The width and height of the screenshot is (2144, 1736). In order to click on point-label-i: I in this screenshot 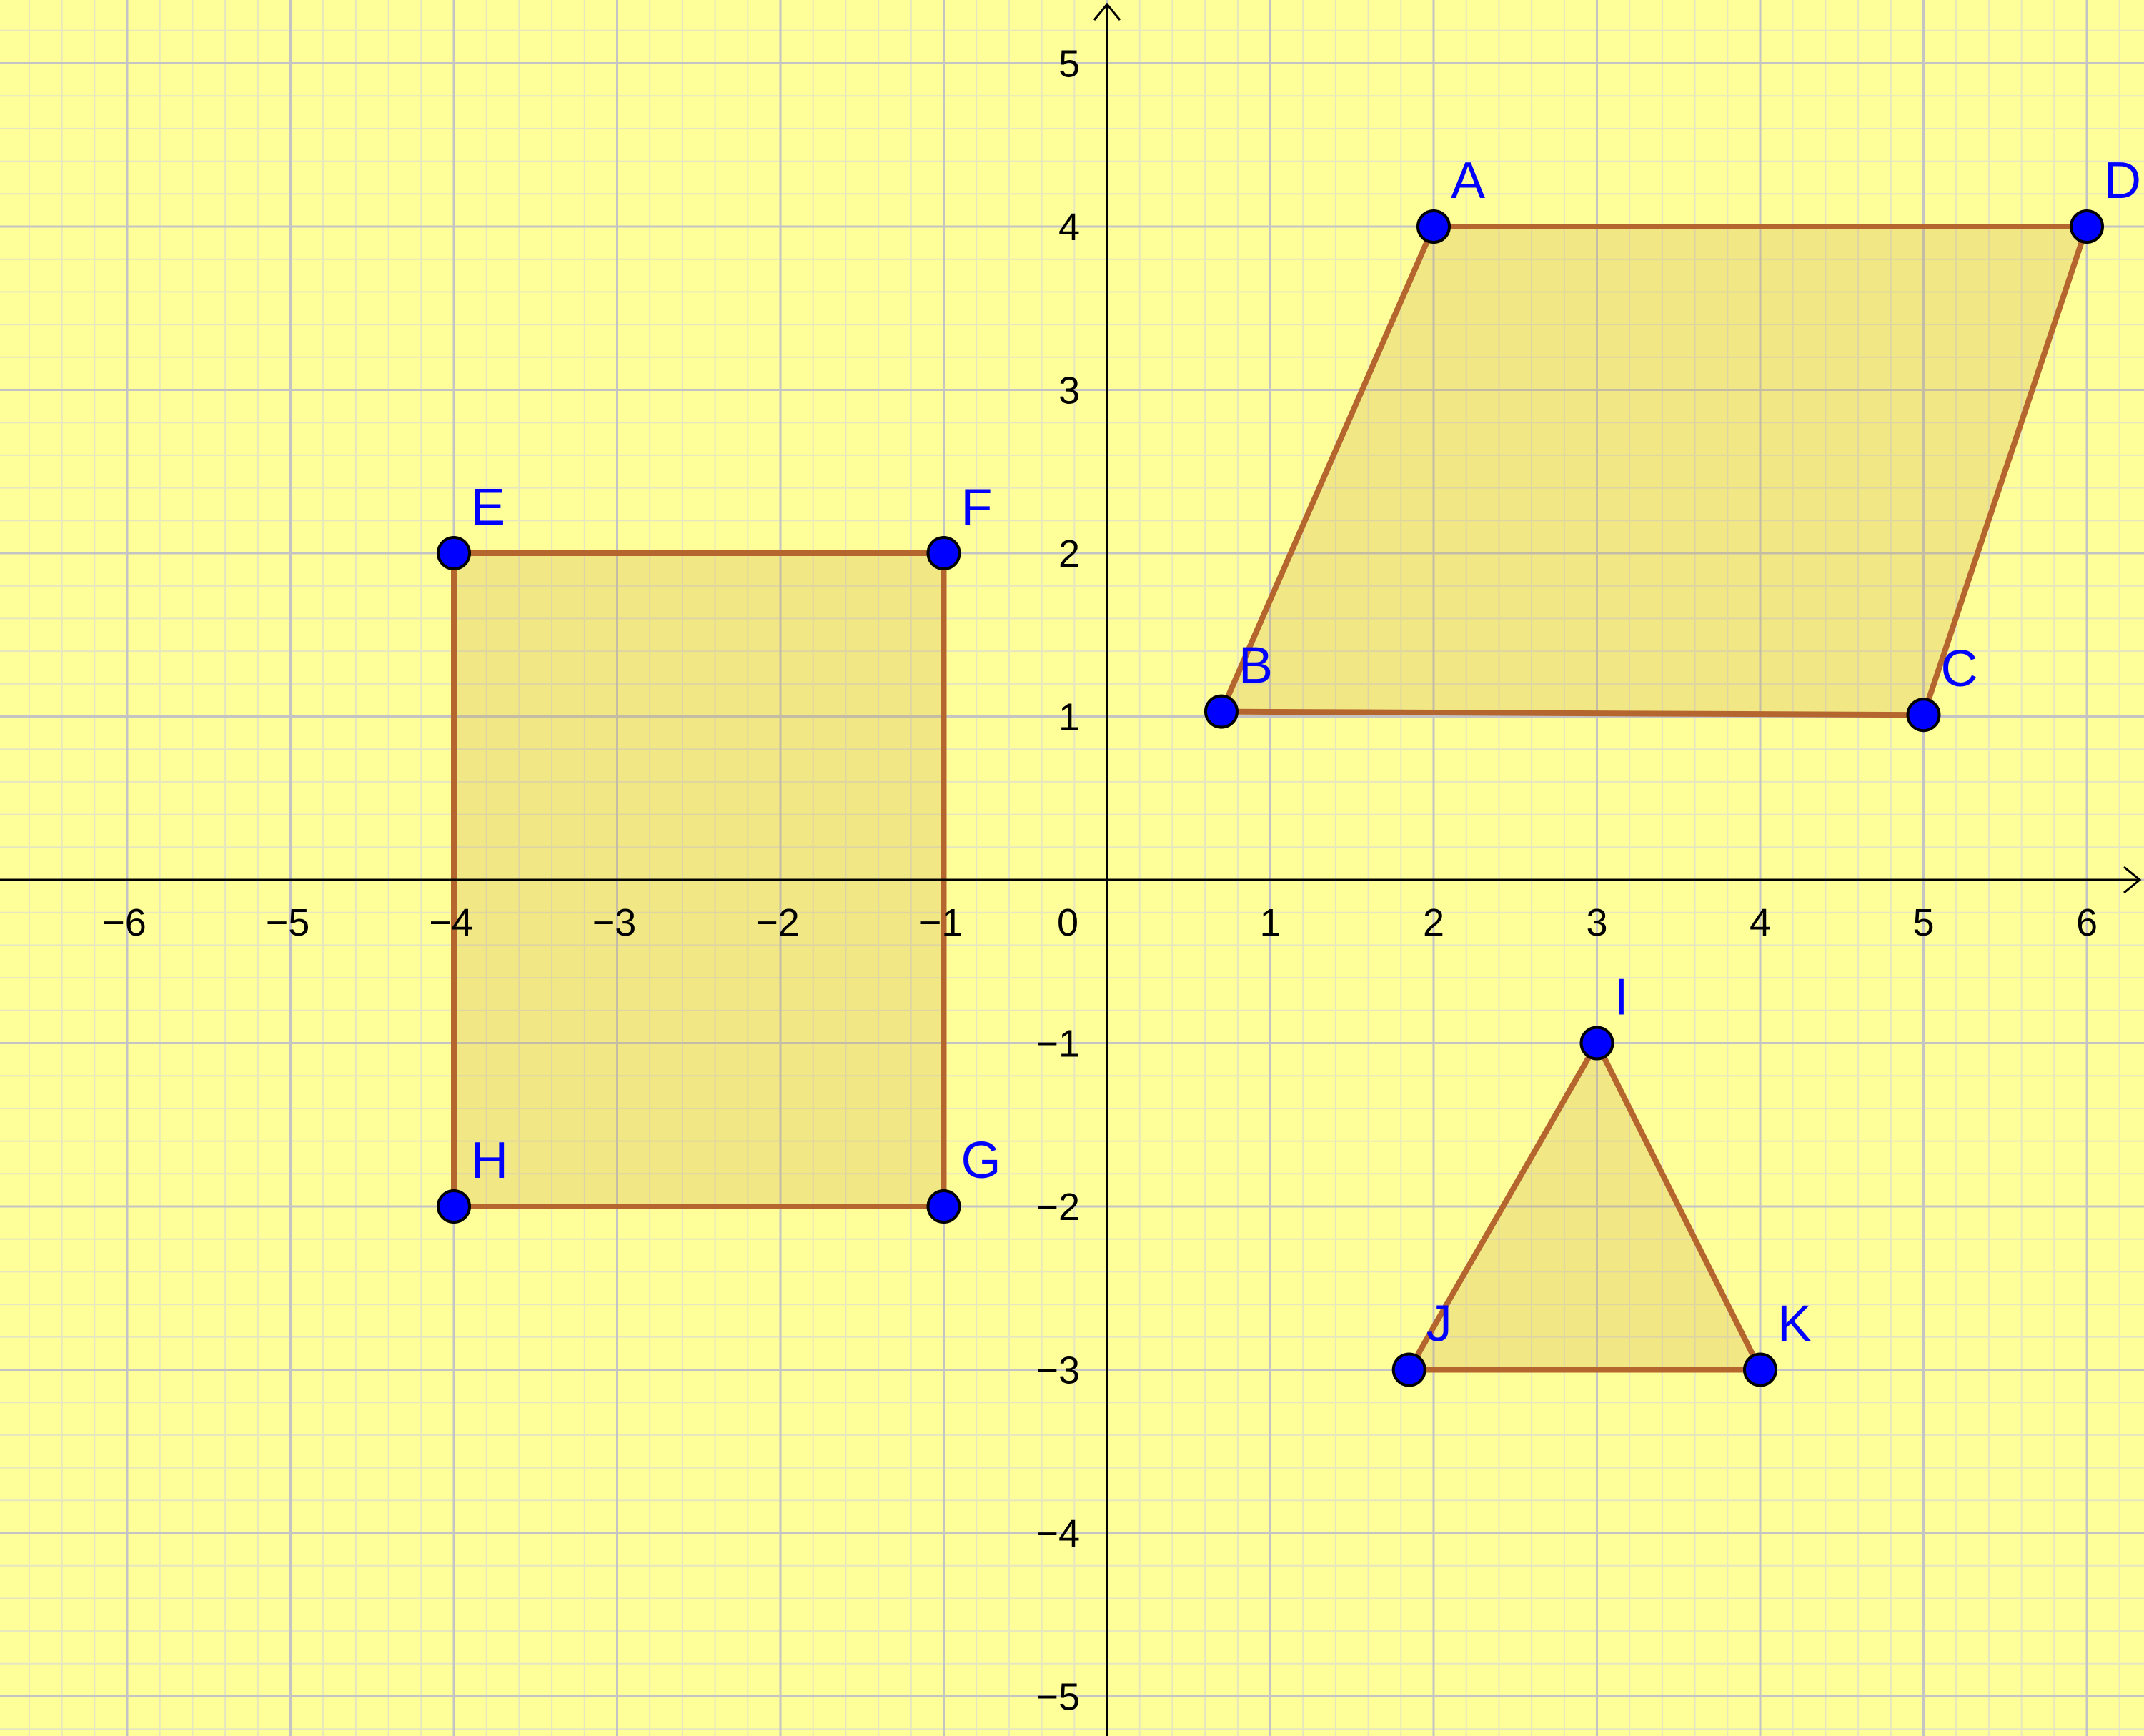, I will do `click(1621, 997)`.